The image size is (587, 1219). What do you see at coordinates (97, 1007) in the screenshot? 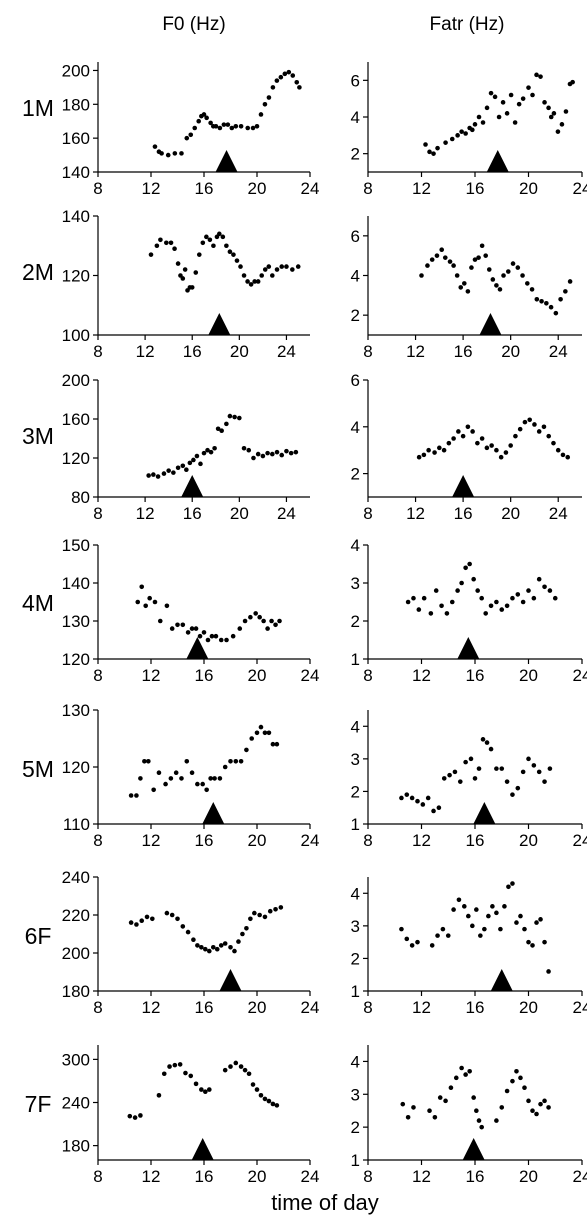
I see `x-tick-label: 8` at bounding box center [97, 1007].